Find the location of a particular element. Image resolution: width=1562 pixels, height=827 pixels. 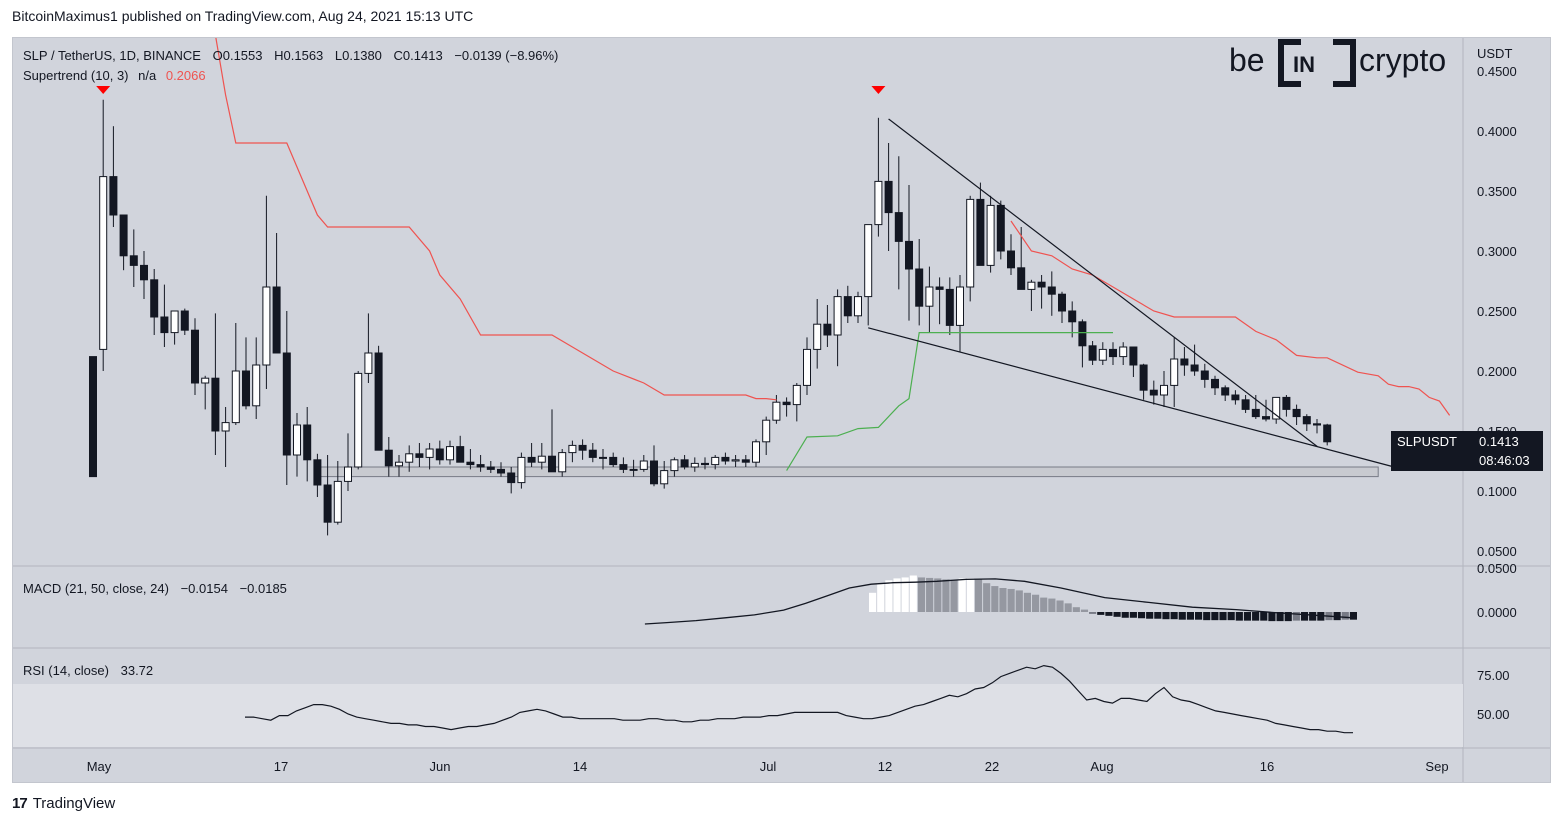

supertrend-value: 0.2066 is located at coordinates (186, 75).